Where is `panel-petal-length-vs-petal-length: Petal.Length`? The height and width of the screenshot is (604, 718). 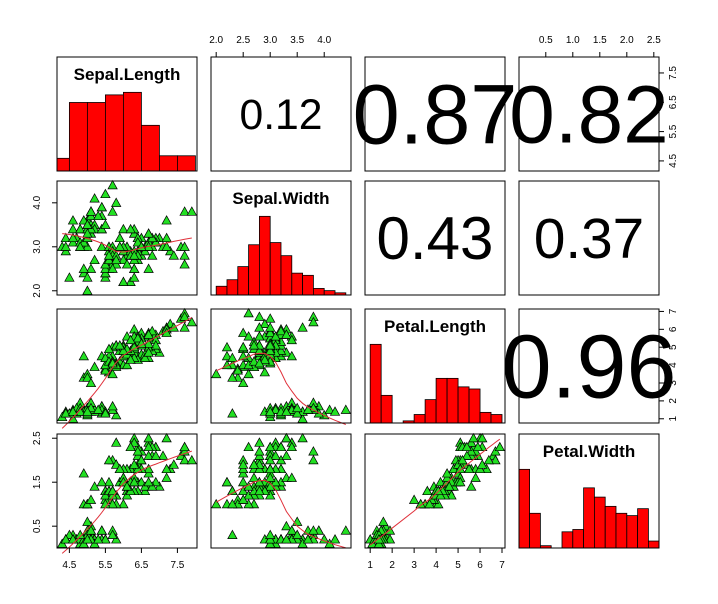 panel-petal-length-vs-petal-length: Petal.Length is located at coordinates (435, 366).